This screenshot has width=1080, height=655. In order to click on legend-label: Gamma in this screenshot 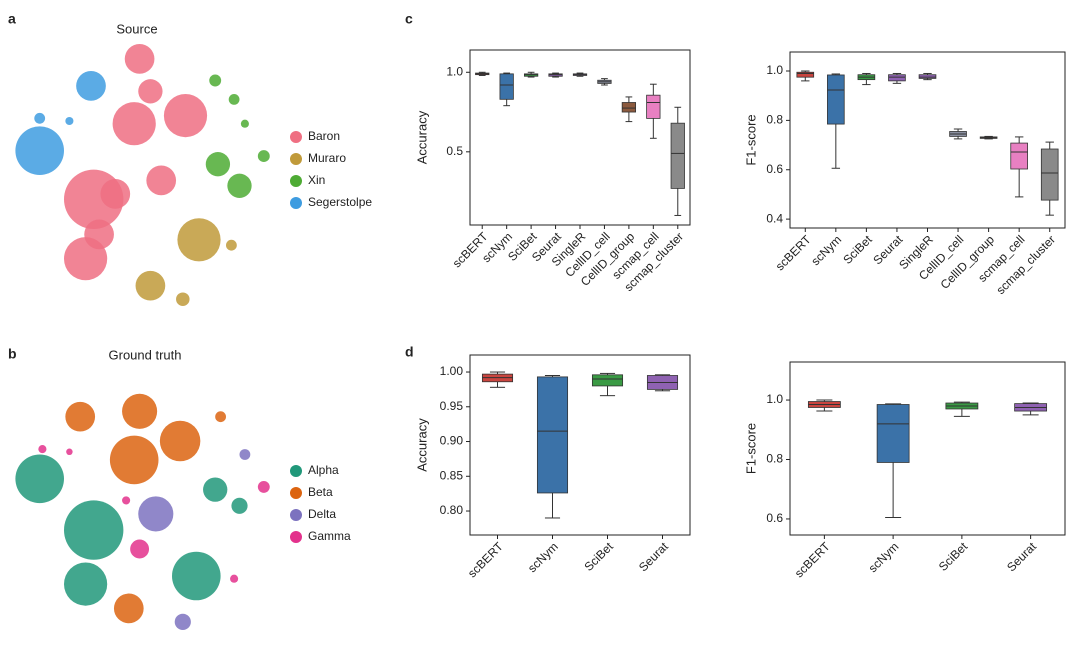, I will do `click(329, 536)`.